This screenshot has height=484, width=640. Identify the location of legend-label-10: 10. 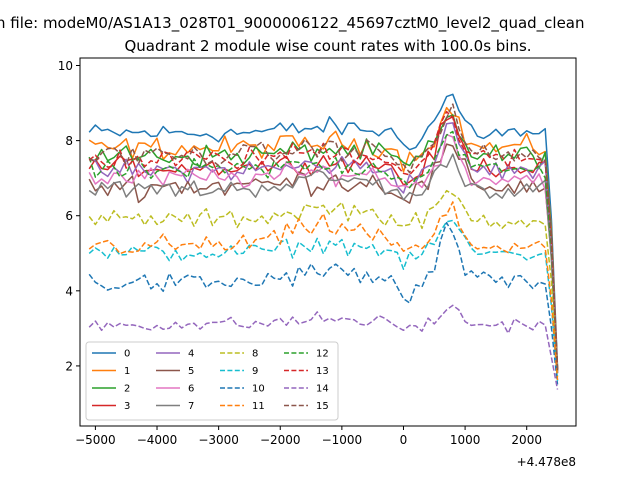
(258, 389).